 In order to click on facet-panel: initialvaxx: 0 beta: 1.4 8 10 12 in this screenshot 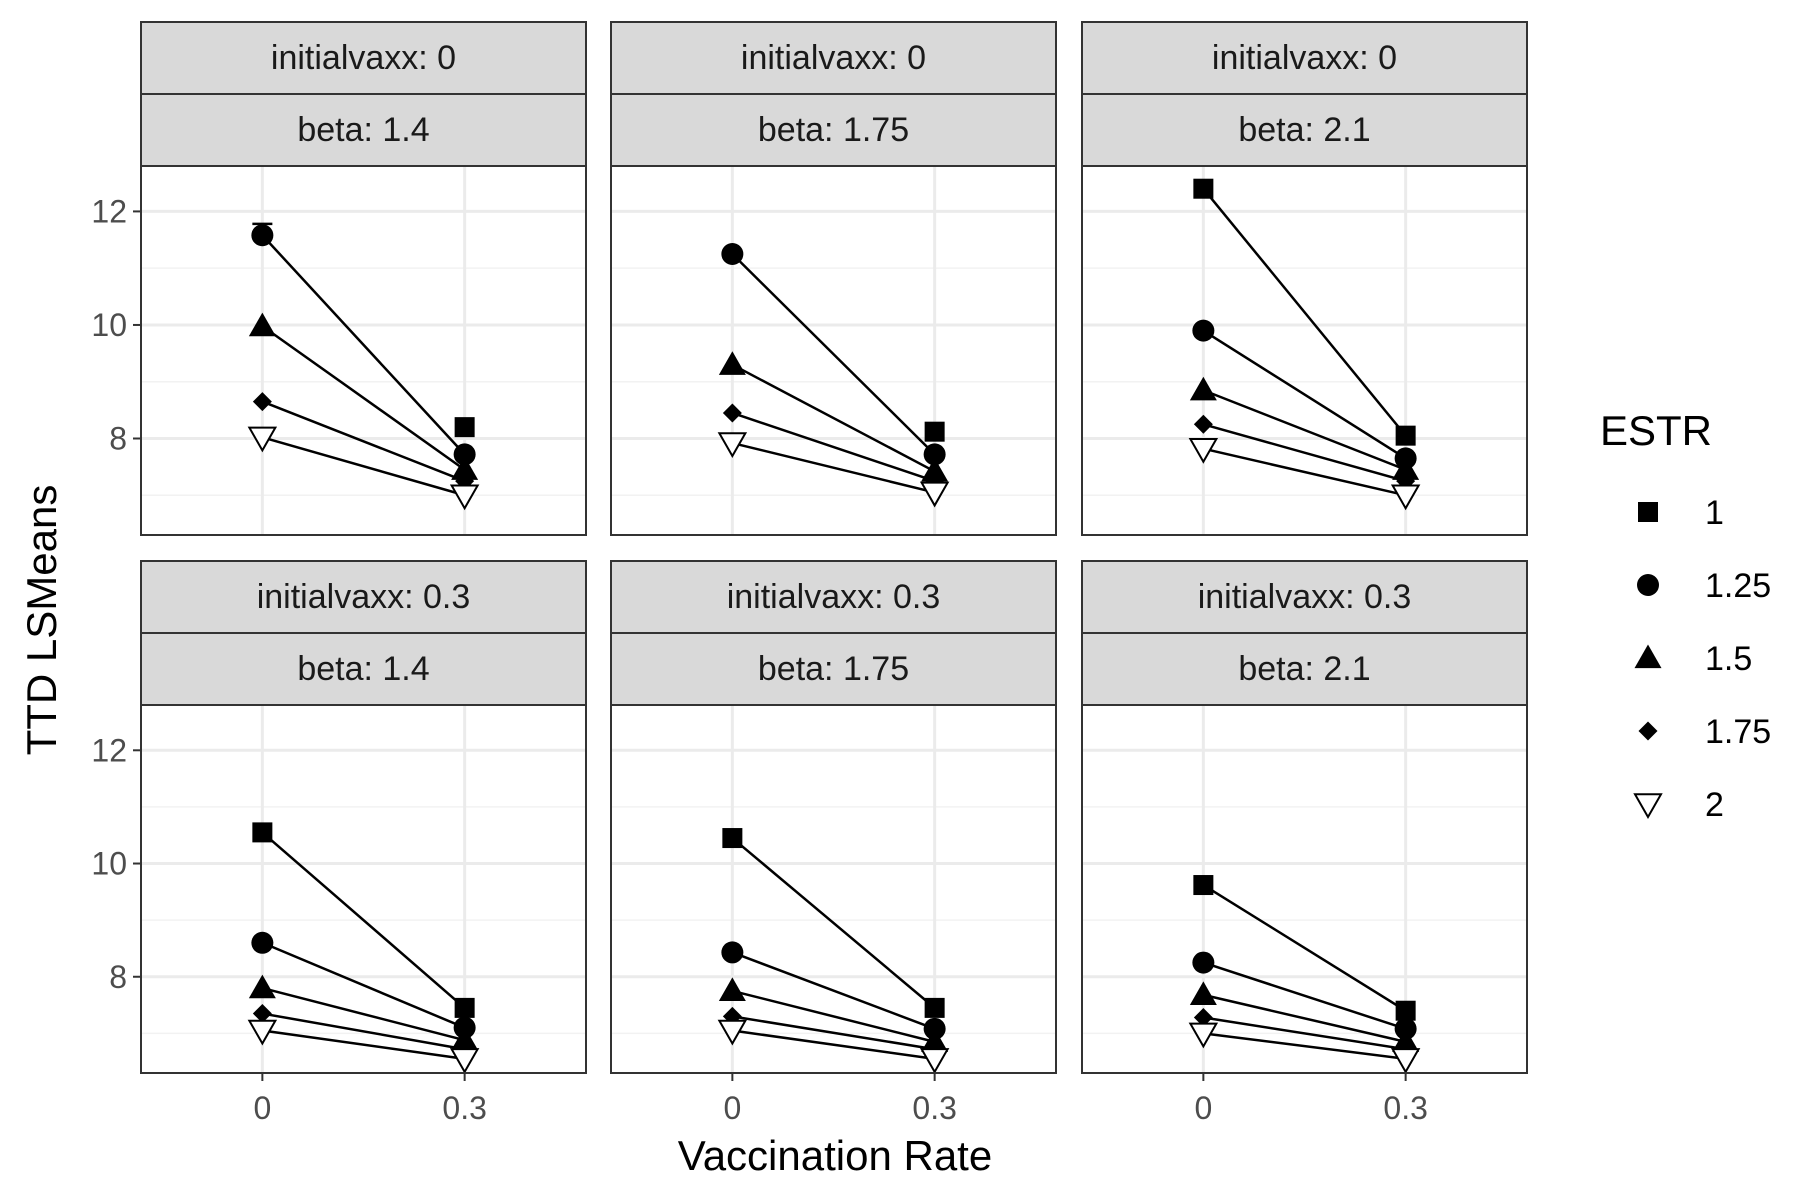, I will do `click(339, 278)`.